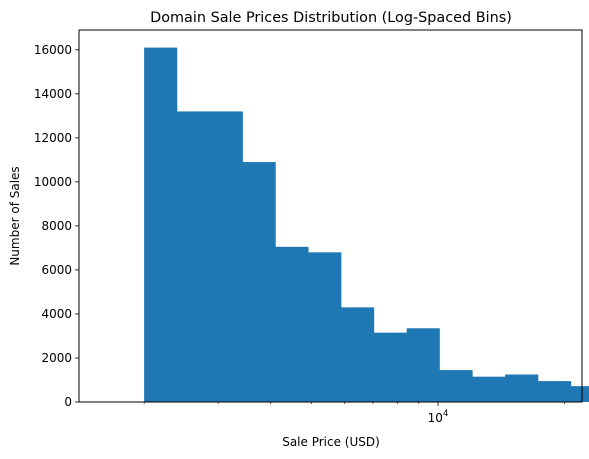  I want to click on y-tick-label: 4000, so click(56, 314).